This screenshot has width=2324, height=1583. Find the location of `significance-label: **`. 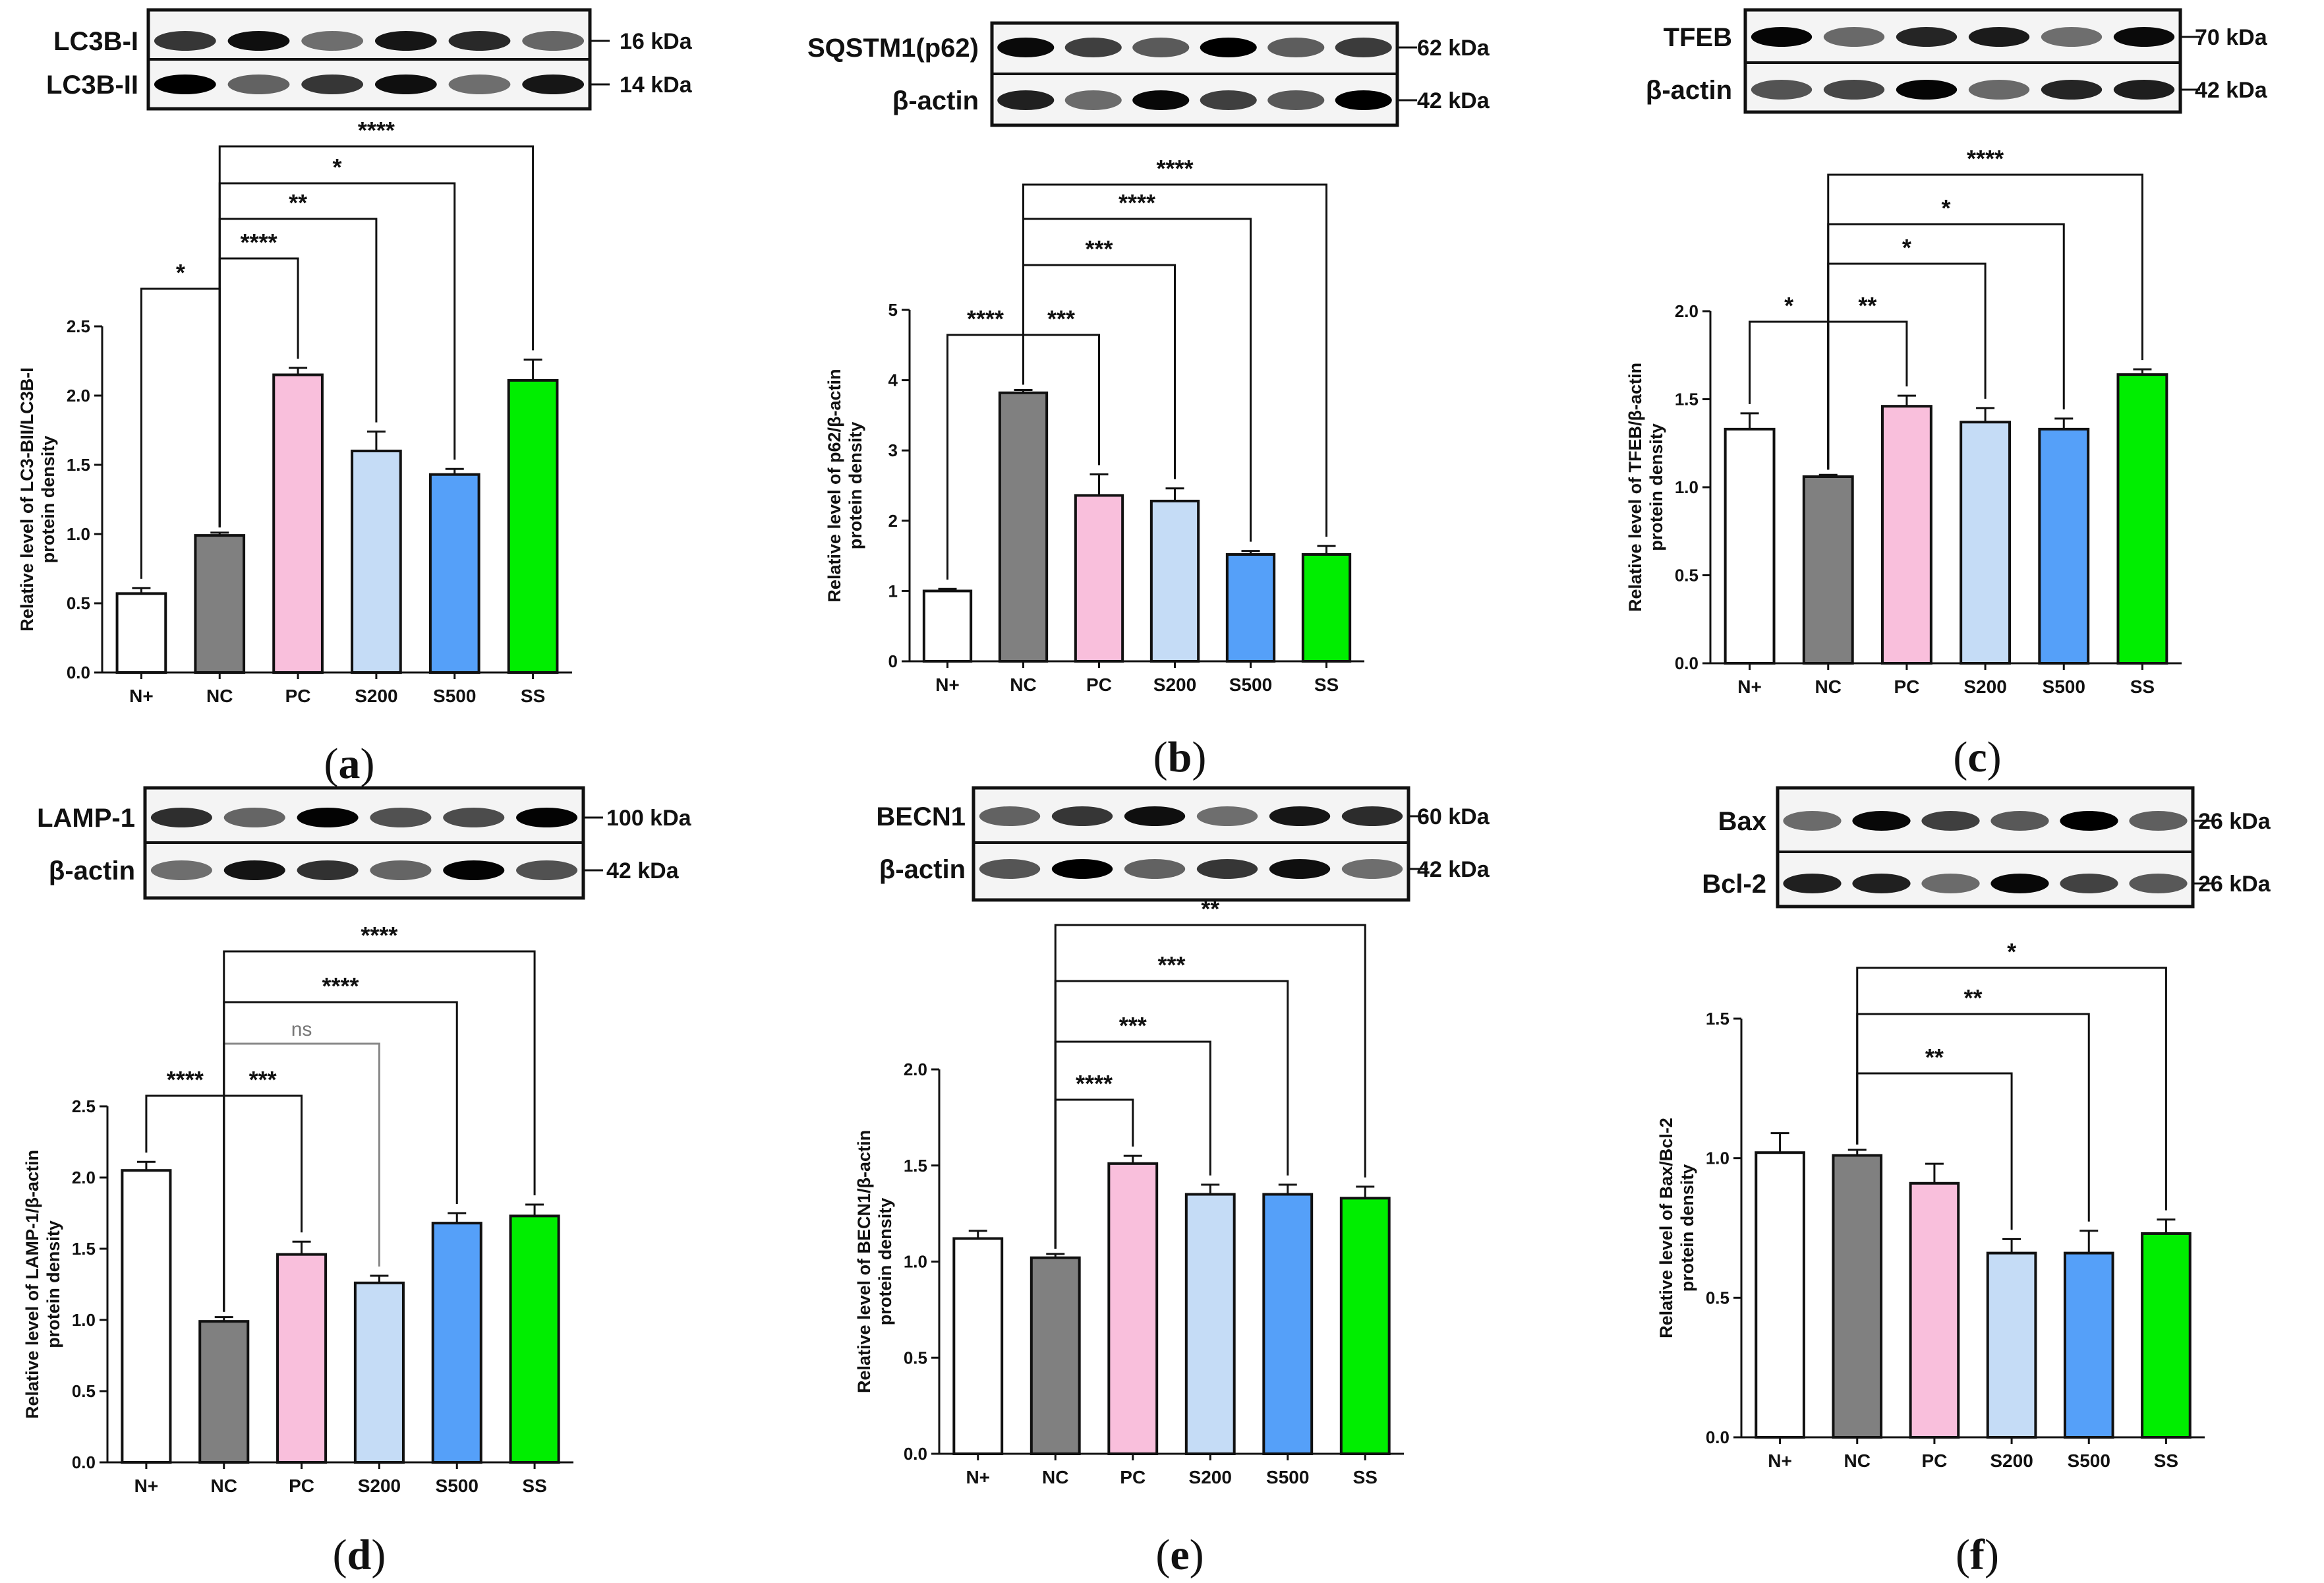

significance-label: ** is located at coordinates (1210, 909).